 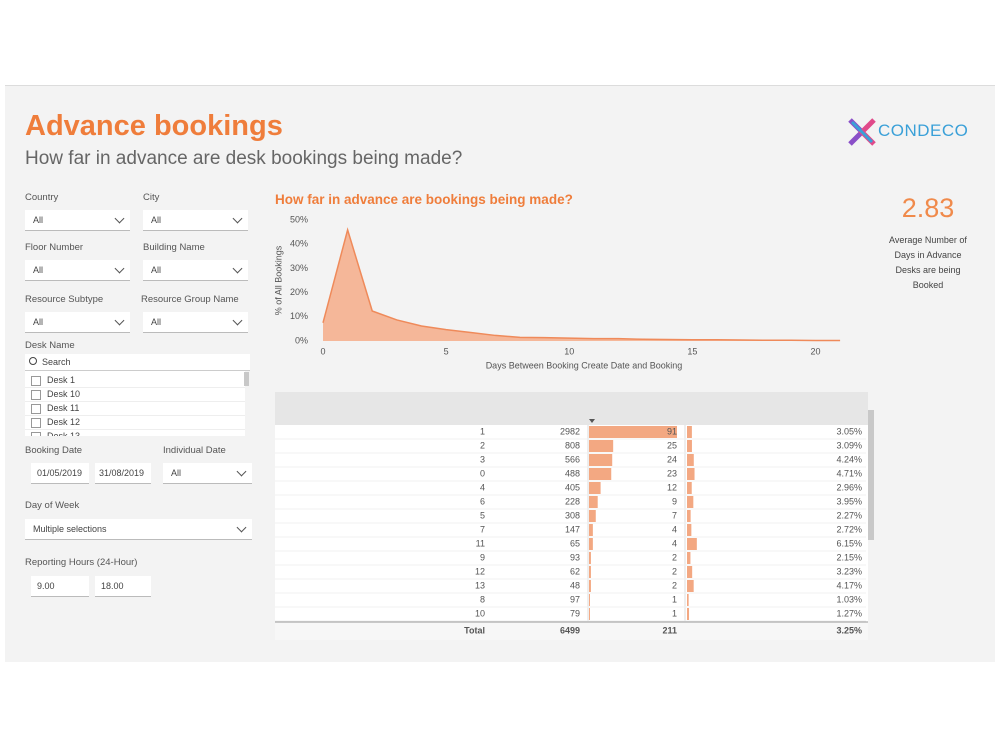 What do you see at coordinates (64, 299) in the screenshot?
I see `slicer-label: Resource Subtype` at bounding box center [64, 299].